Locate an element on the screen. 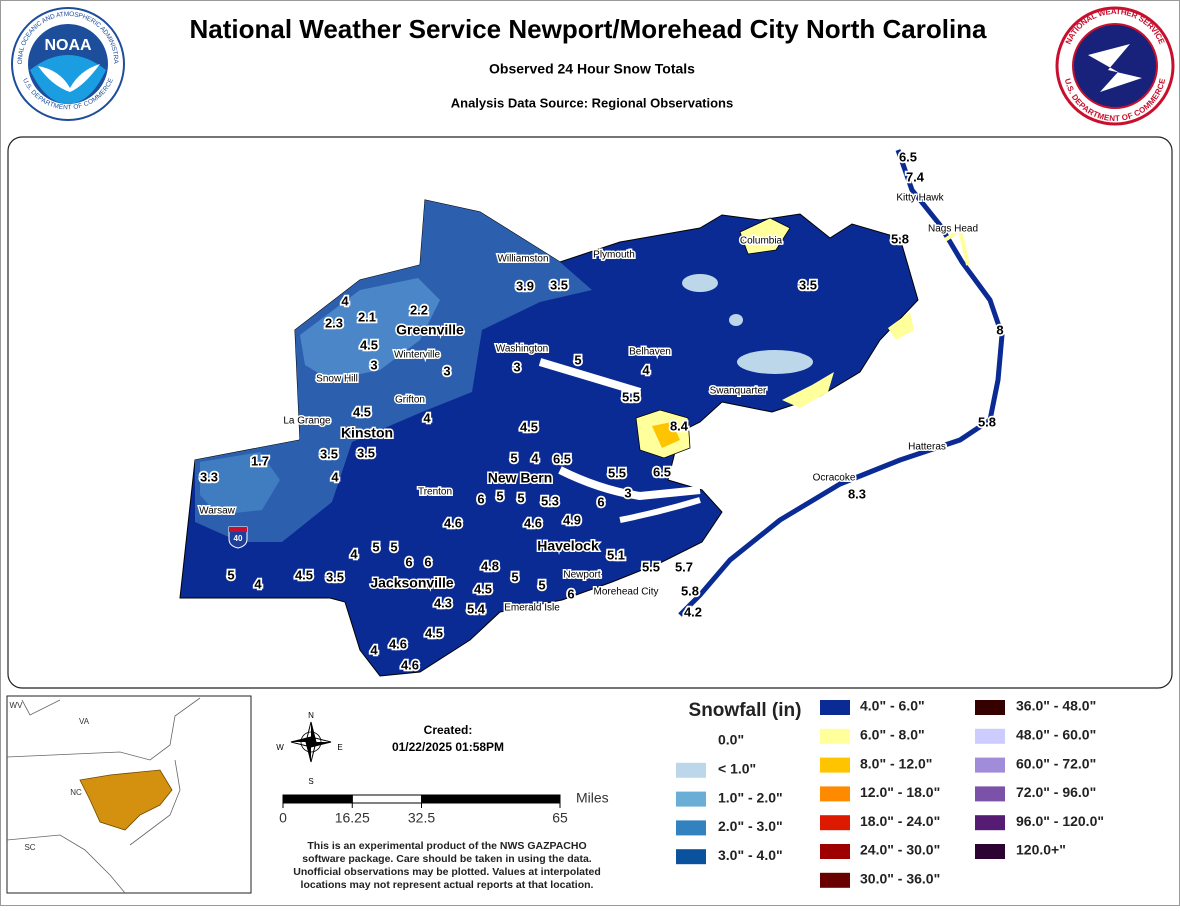 This screenshot has width=1180, height=911. inset-region is located at coordinates (126, 800).